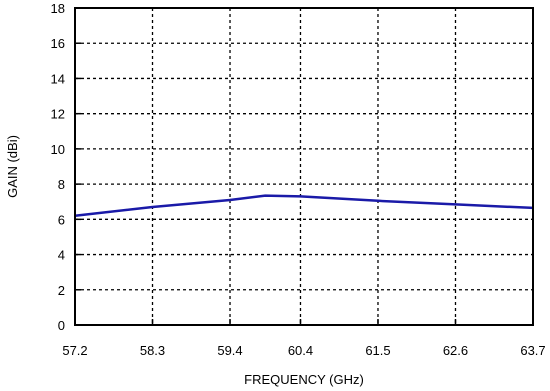 The width and height of the screenshot is (550, 391). Describe the element at coordinates (229, 350) in the screenshot. I see `x-tick-label: 59.4` at that location.